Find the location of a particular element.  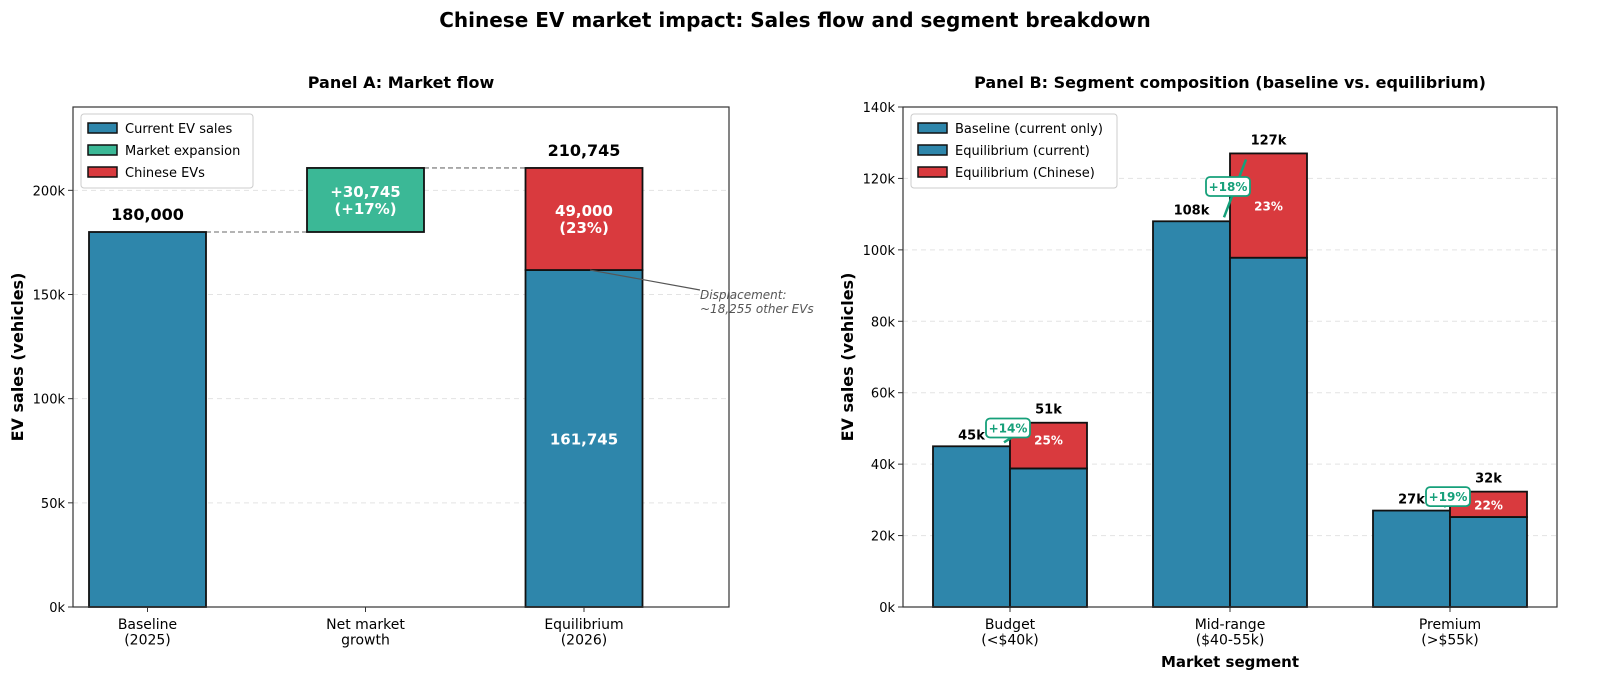

x-tick-label: Equilibrium (2026) is located at coordinates (583, 632).